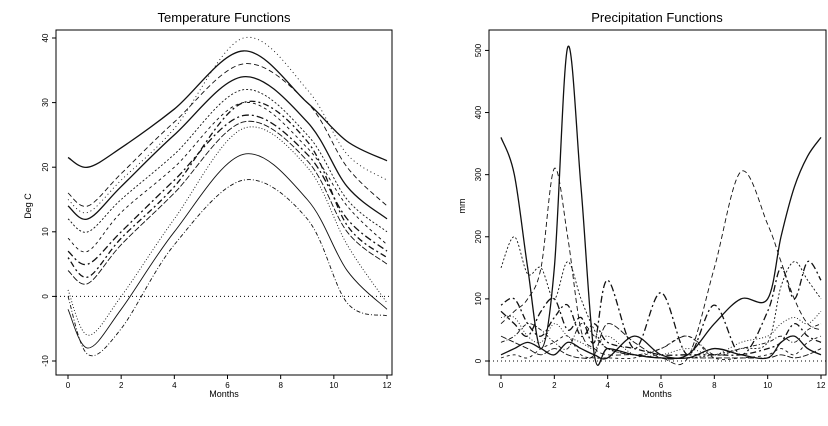 The height and width of the screenshot is (426, 828). Describe the element at coordinates (45, 37) in the screenshot. I see `y-tick-label: 40` at that location.